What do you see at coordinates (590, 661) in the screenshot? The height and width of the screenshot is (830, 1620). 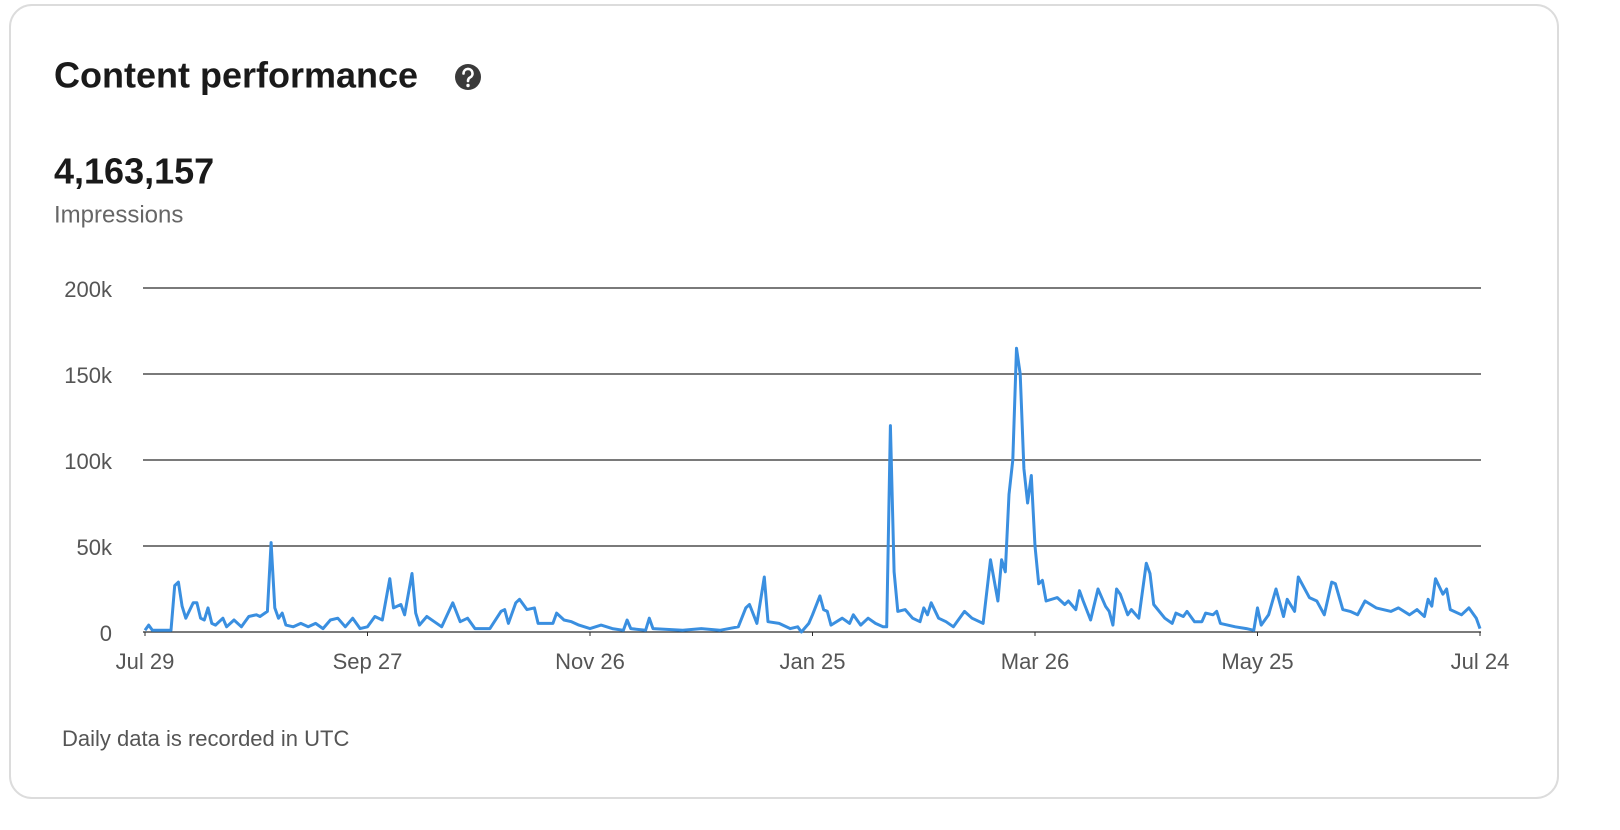 I see `x-tick-label: Nov 26` at bounding box center [590, 661].